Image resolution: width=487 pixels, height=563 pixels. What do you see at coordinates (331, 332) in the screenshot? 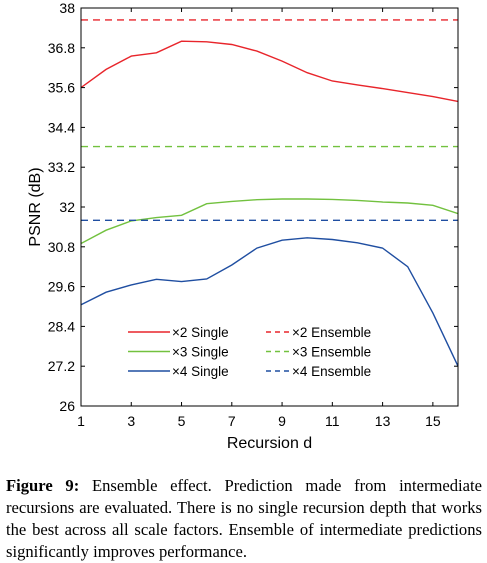
I see `legend-label-4: ×2 Ensemble` at bounding box center [331, 332].